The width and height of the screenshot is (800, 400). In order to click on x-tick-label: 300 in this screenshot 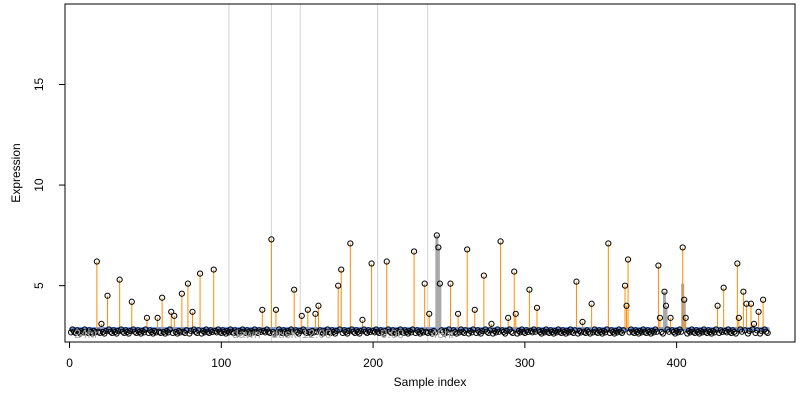, I will do `click(525, 363)`.